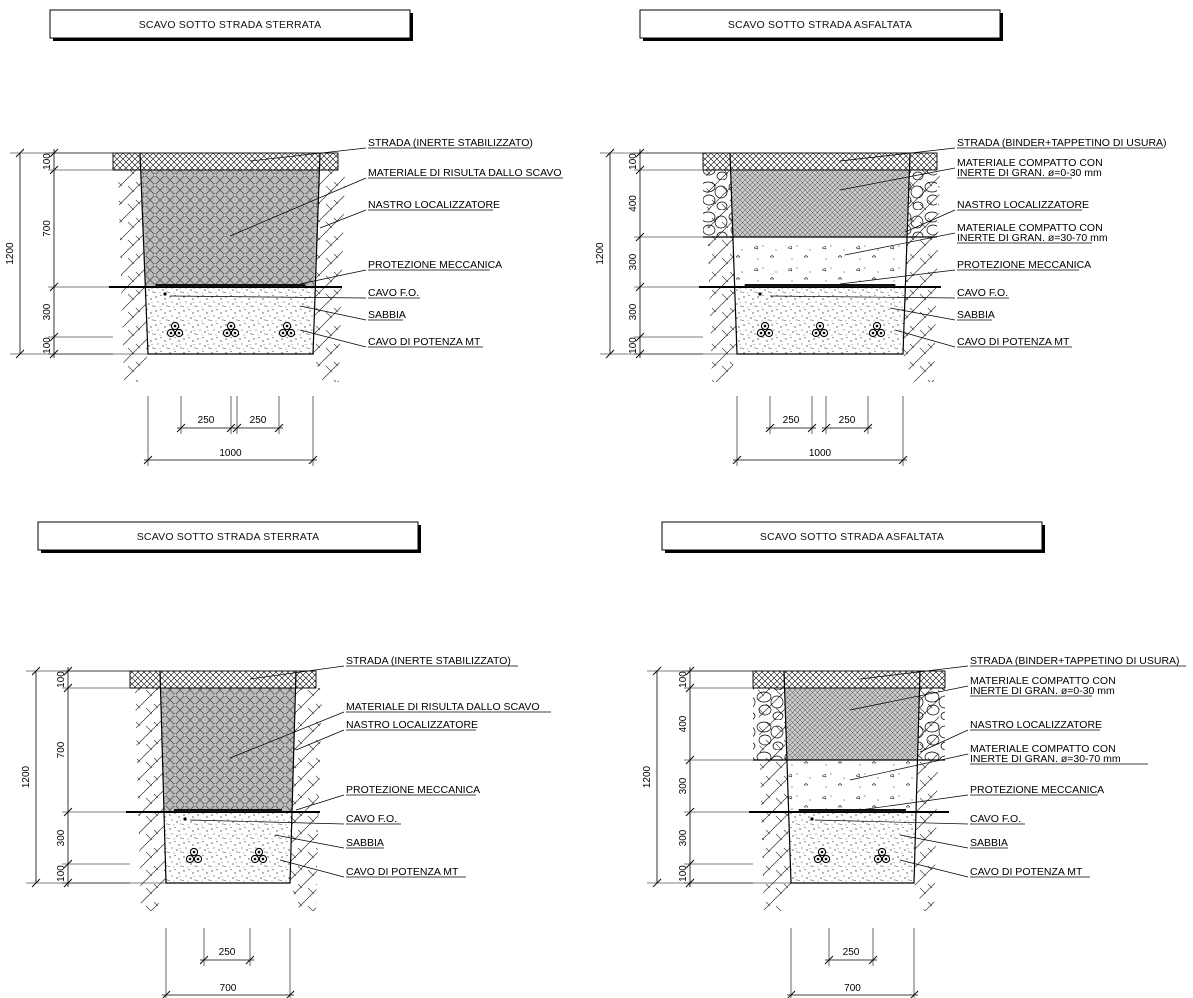 The height and width of the screenshot is (998, 1193). What do you see at coordinates (995, 819) in the screenshot?
I see `layer-label: CAVO F.O.` at bounding box center [995, 819].